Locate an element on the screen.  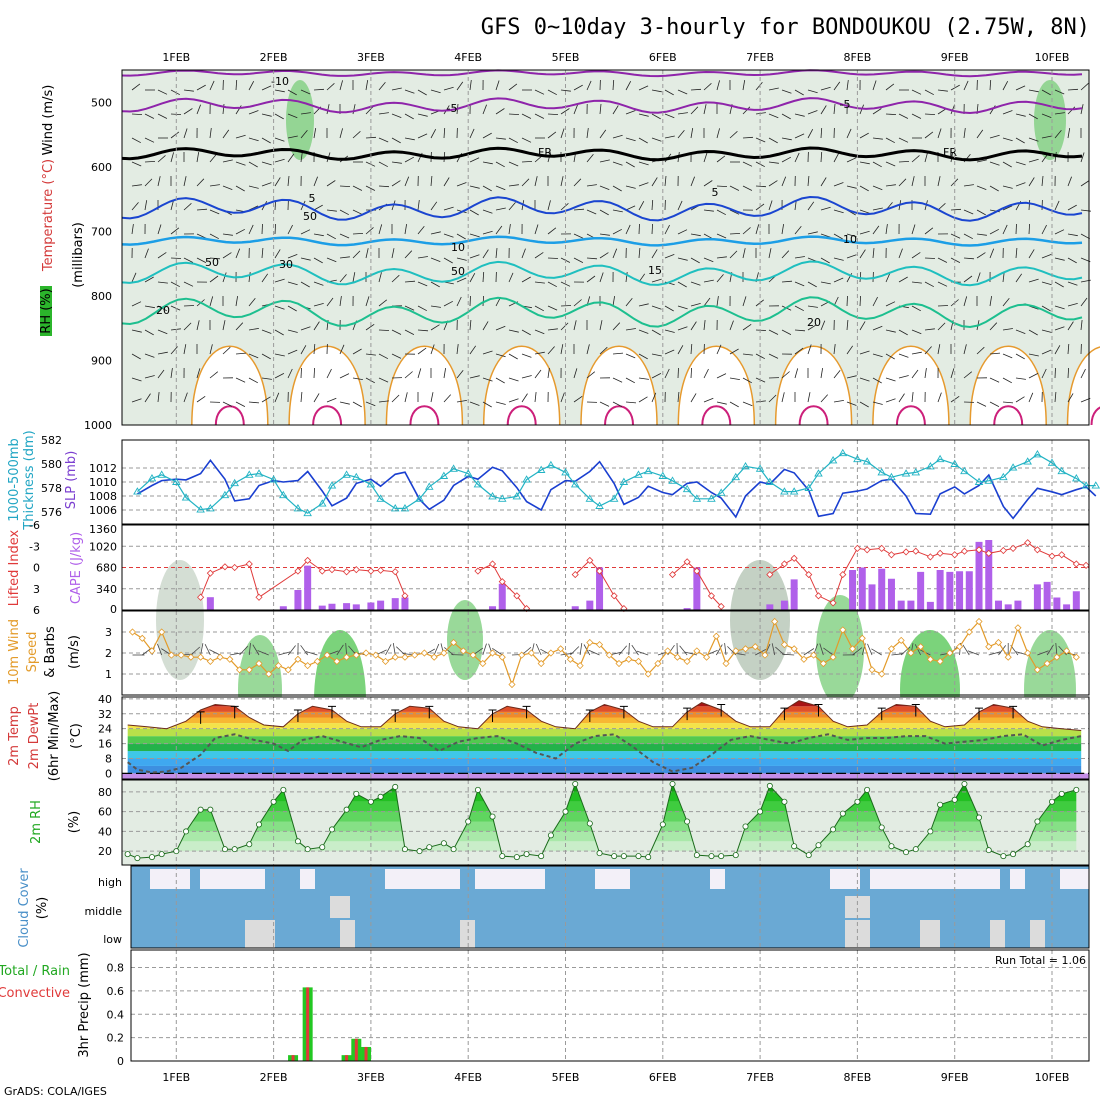
pressure-tick-label: 800 is located at coordinates (101, 296).